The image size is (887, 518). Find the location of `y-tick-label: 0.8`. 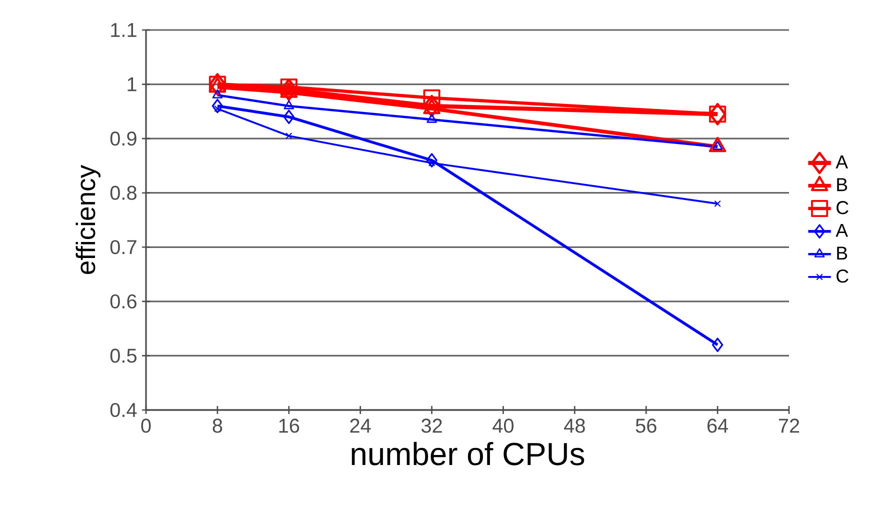

y-tick-label: 0.8 is located at coordinates (123, 193).